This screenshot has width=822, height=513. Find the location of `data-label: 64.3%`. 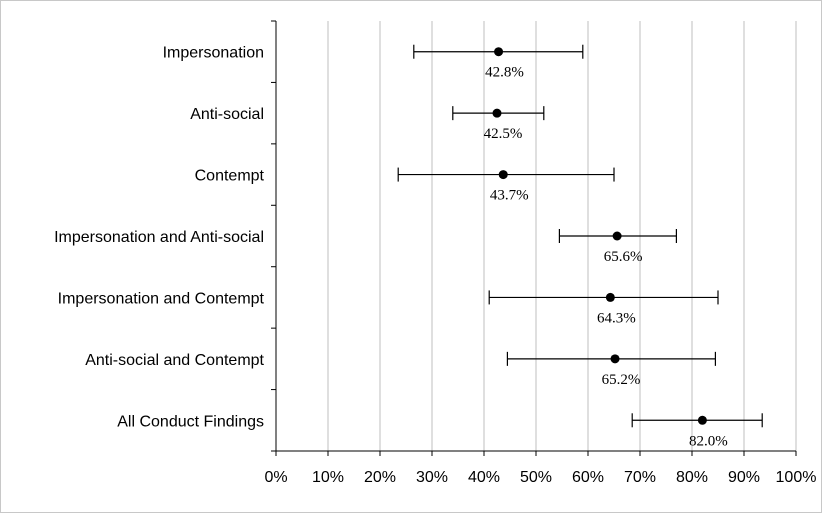

data-label: 64.3% is located at coordinates (616, 318).